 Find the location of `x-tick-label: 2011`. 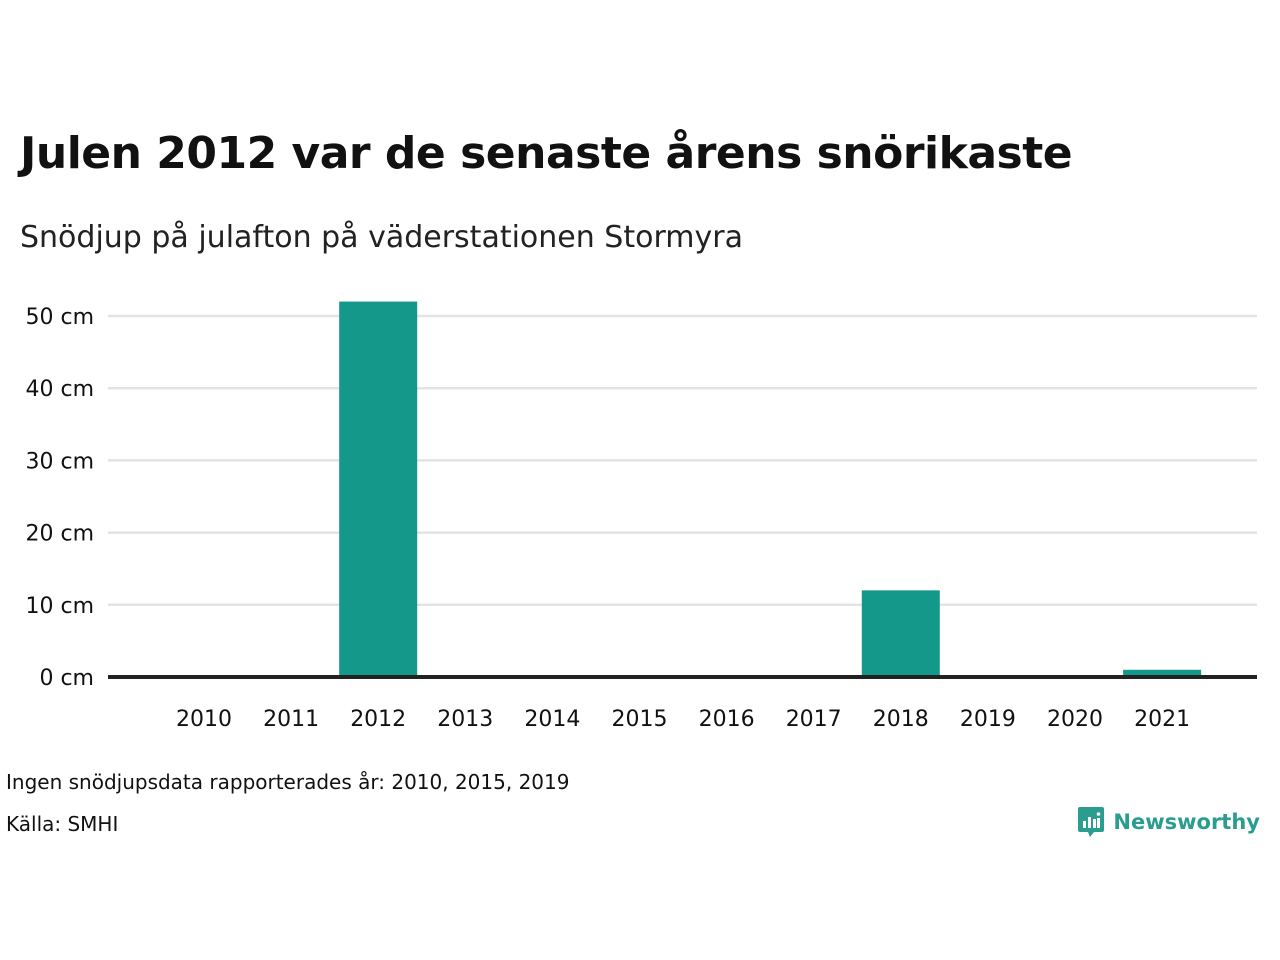

x-tick-label: 2011 is located at coordinates (291, 719).